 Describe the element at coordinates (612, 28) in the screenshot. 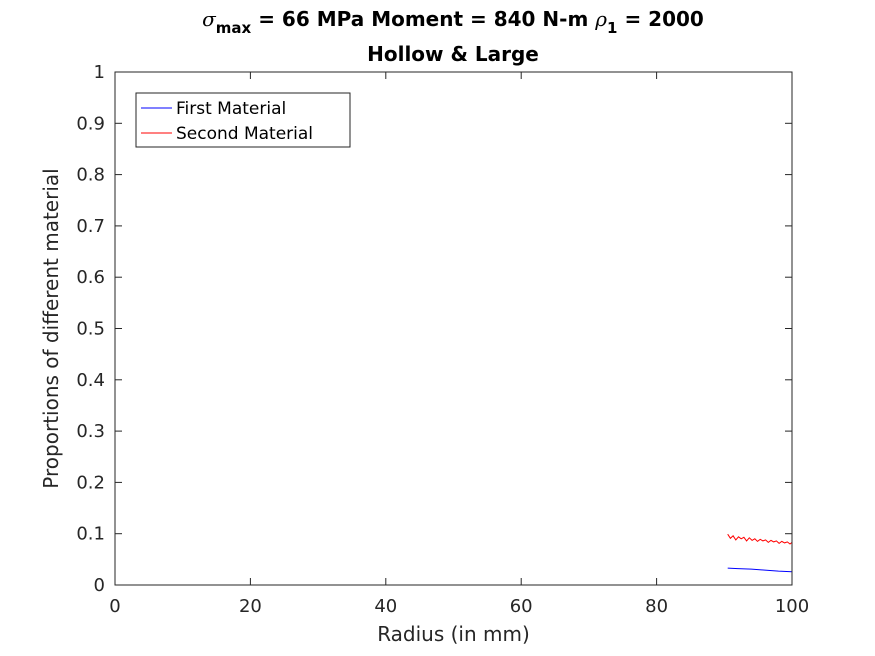

I see `title-segment: 1` at that location.